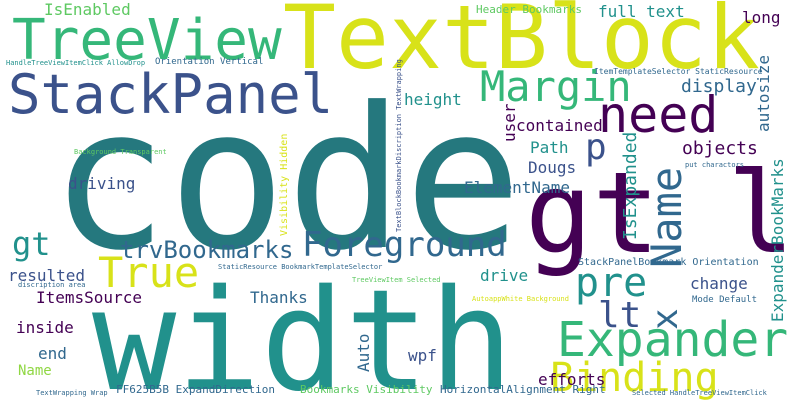  What do you see at coordinates (396, 280) in the screenshot?
I see `word-treeviewitem-selected: TreeViewItem Selected` at bounding box center [396, 280].